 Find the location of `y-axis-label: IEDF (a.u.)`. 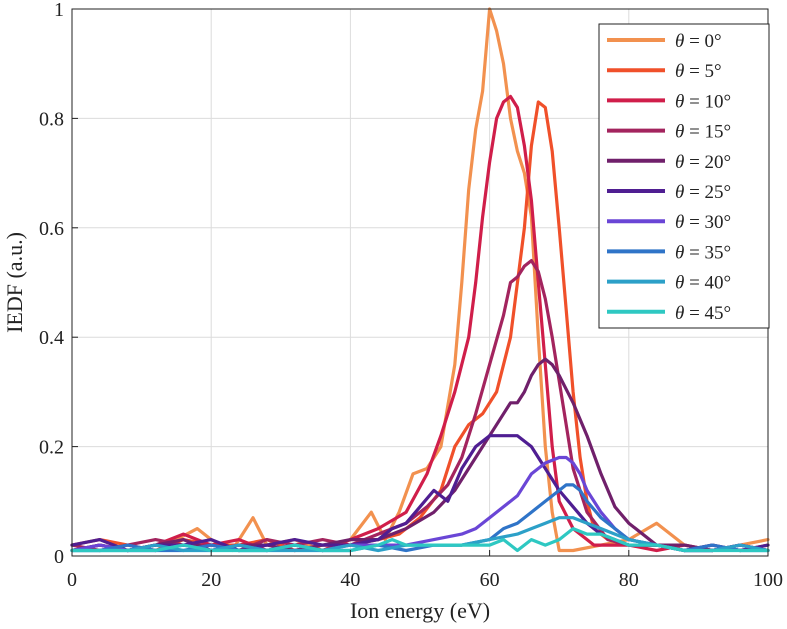

y-axis-label: IEDF (a.u.) is located at coordinates (14, 282).